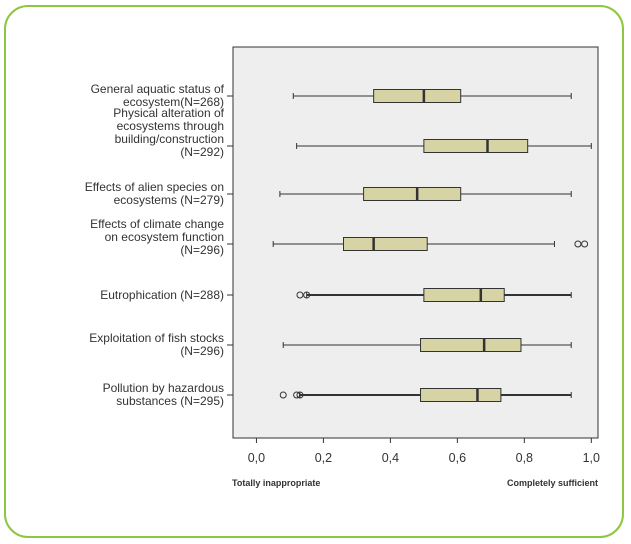 This screenshot has height=544, width=631. What do you see at coordinates (591, 458) in the screenshot?
I see `x-tick-label: 1,0` at bounding box center [591, 458].